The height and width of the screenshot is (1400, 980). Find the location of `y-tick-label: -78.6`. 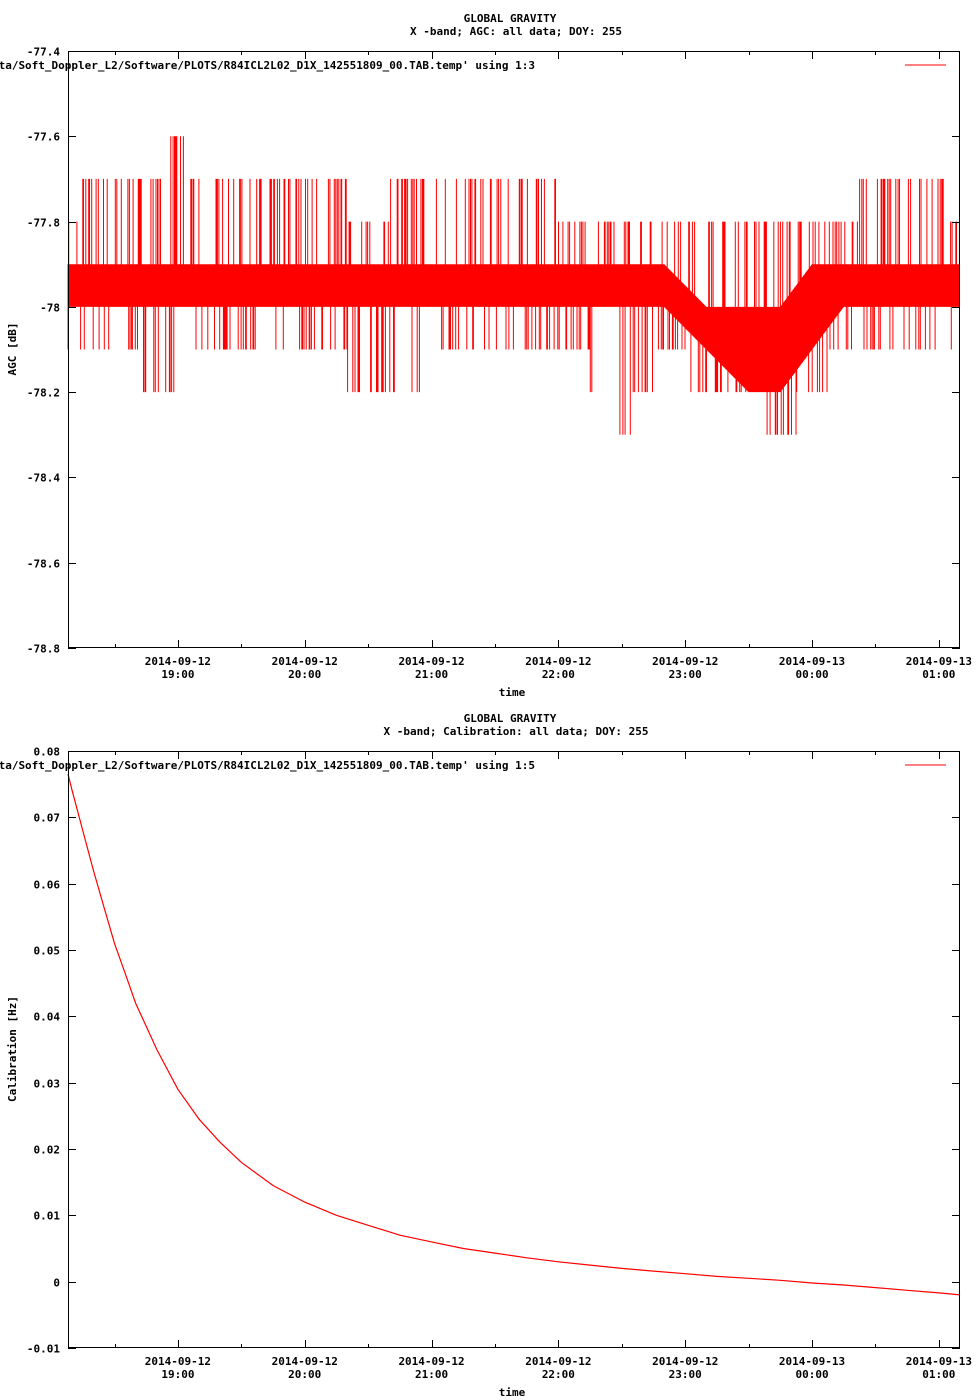

y-tick-label: -78.6 is located at coordinates (43, 564).